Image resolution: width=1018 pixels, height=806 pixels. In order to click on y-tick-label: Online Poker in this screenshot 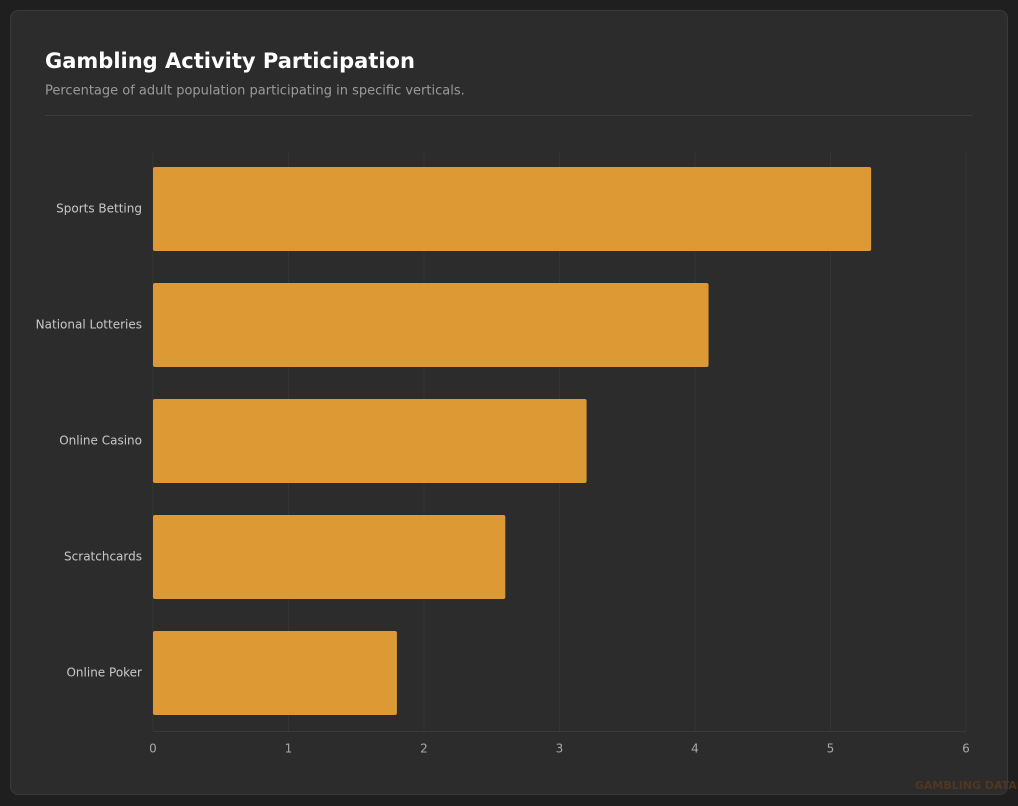, I will do `click(104, 673)`.